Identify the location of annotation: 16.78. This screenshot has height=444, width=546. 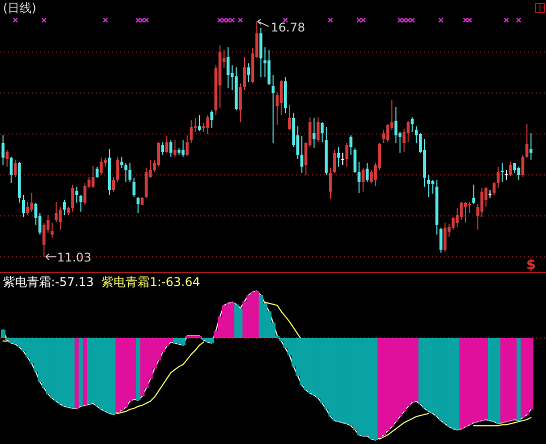
(288, 27).